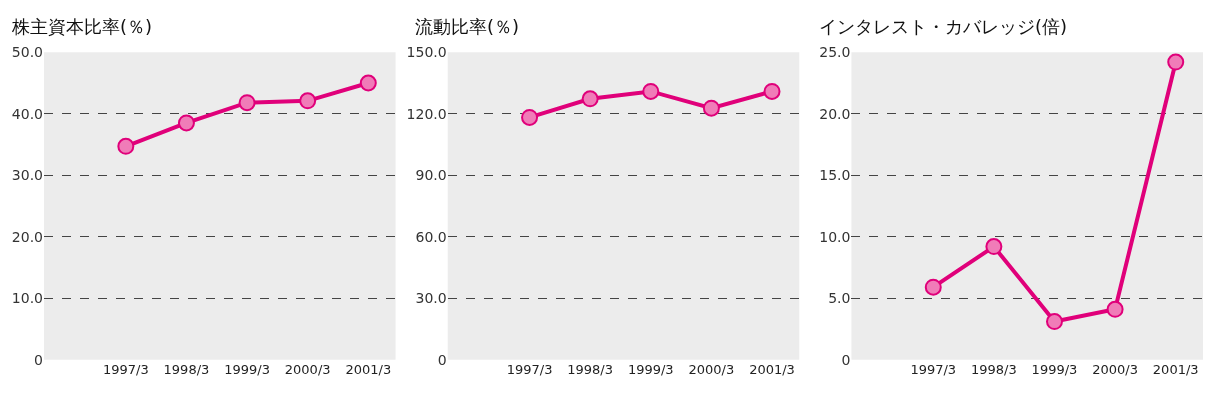 The width and height of the screenshot is (1207, 400). What do you see at coordinates (27, 52) in the screenshot?
I see `y-tick-label: 50.0` at bounding box center [27, 52].